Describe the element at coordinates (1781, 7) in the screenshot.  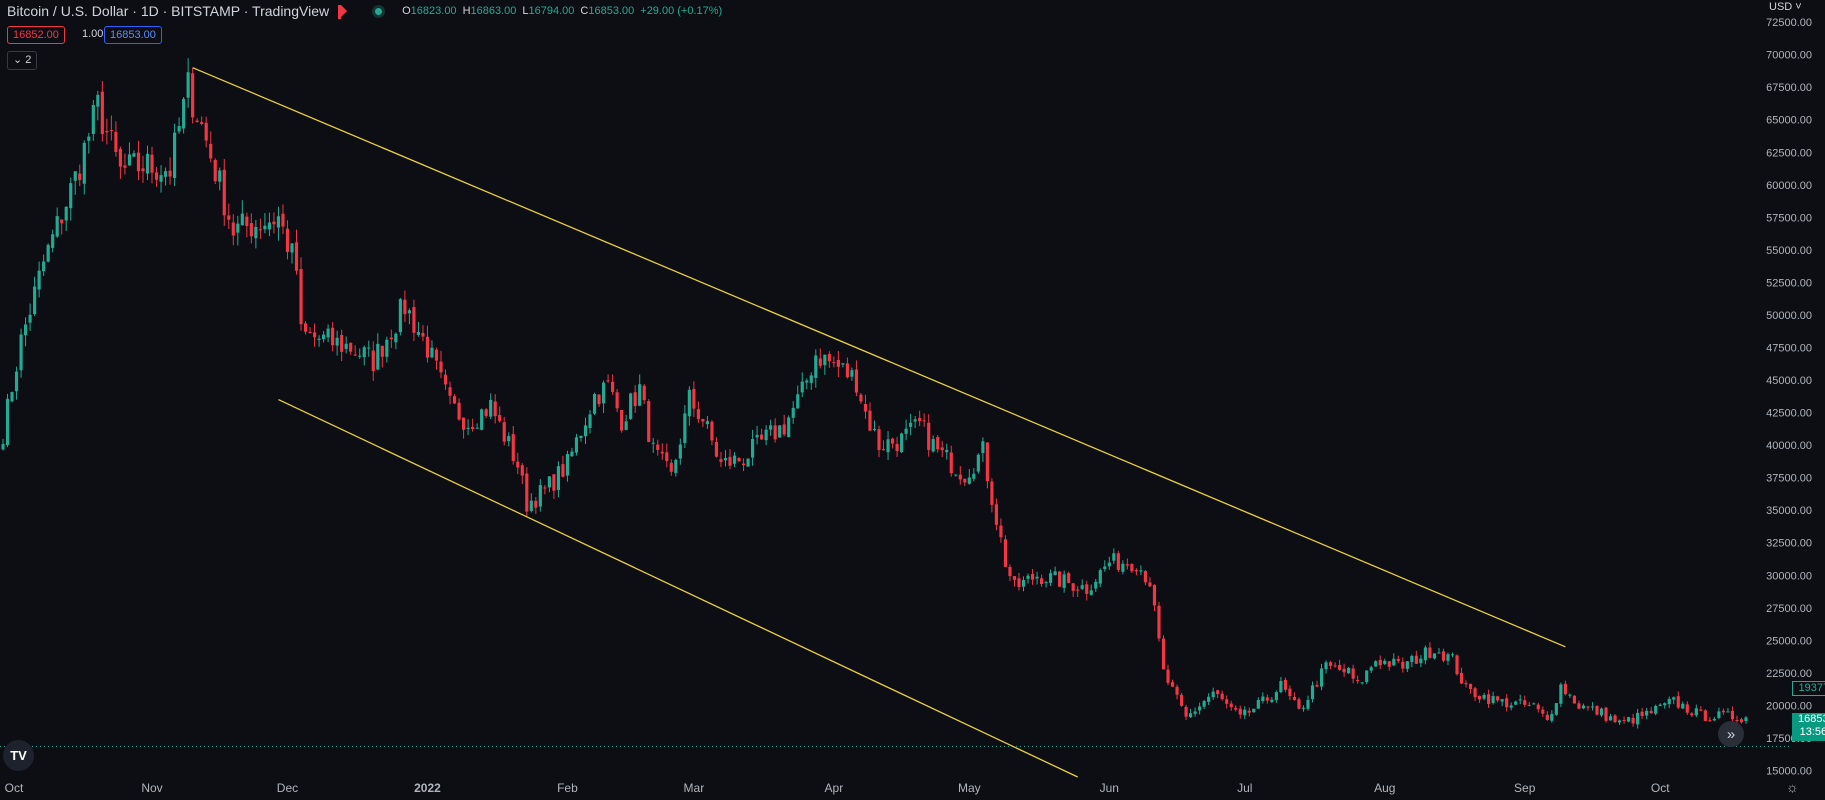
I see `currency-label: USD` at that location.